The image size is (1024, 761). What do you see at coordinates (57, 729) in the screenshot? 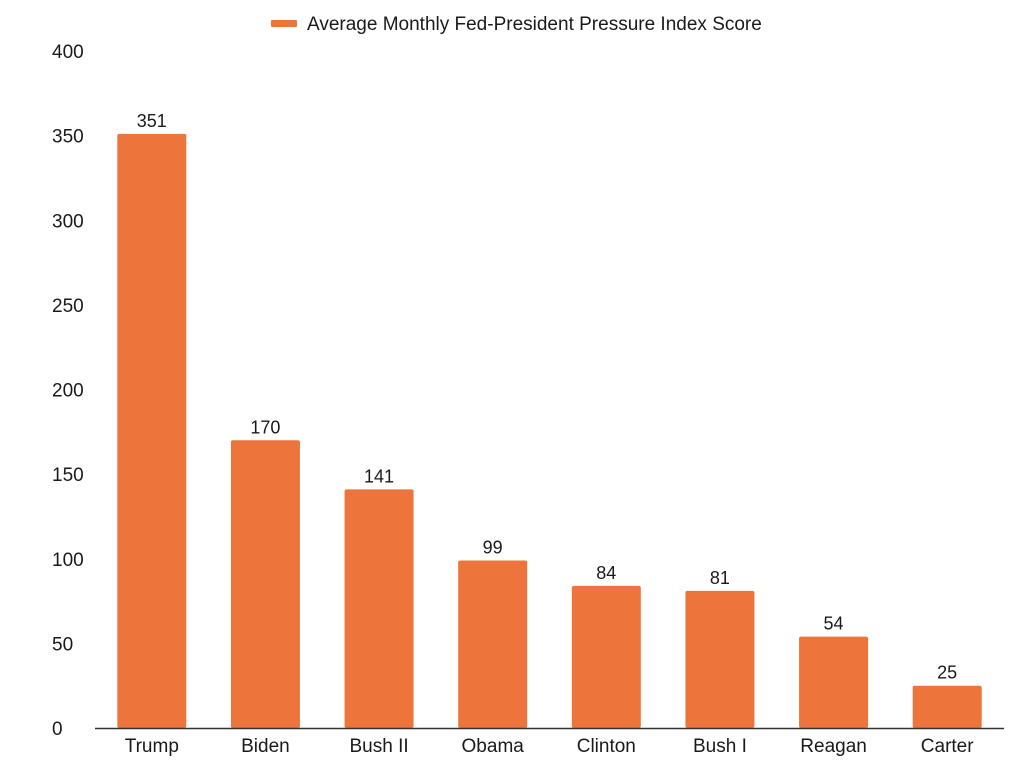
I see `y-tick-label: 0` at bounding box center [57, 729].